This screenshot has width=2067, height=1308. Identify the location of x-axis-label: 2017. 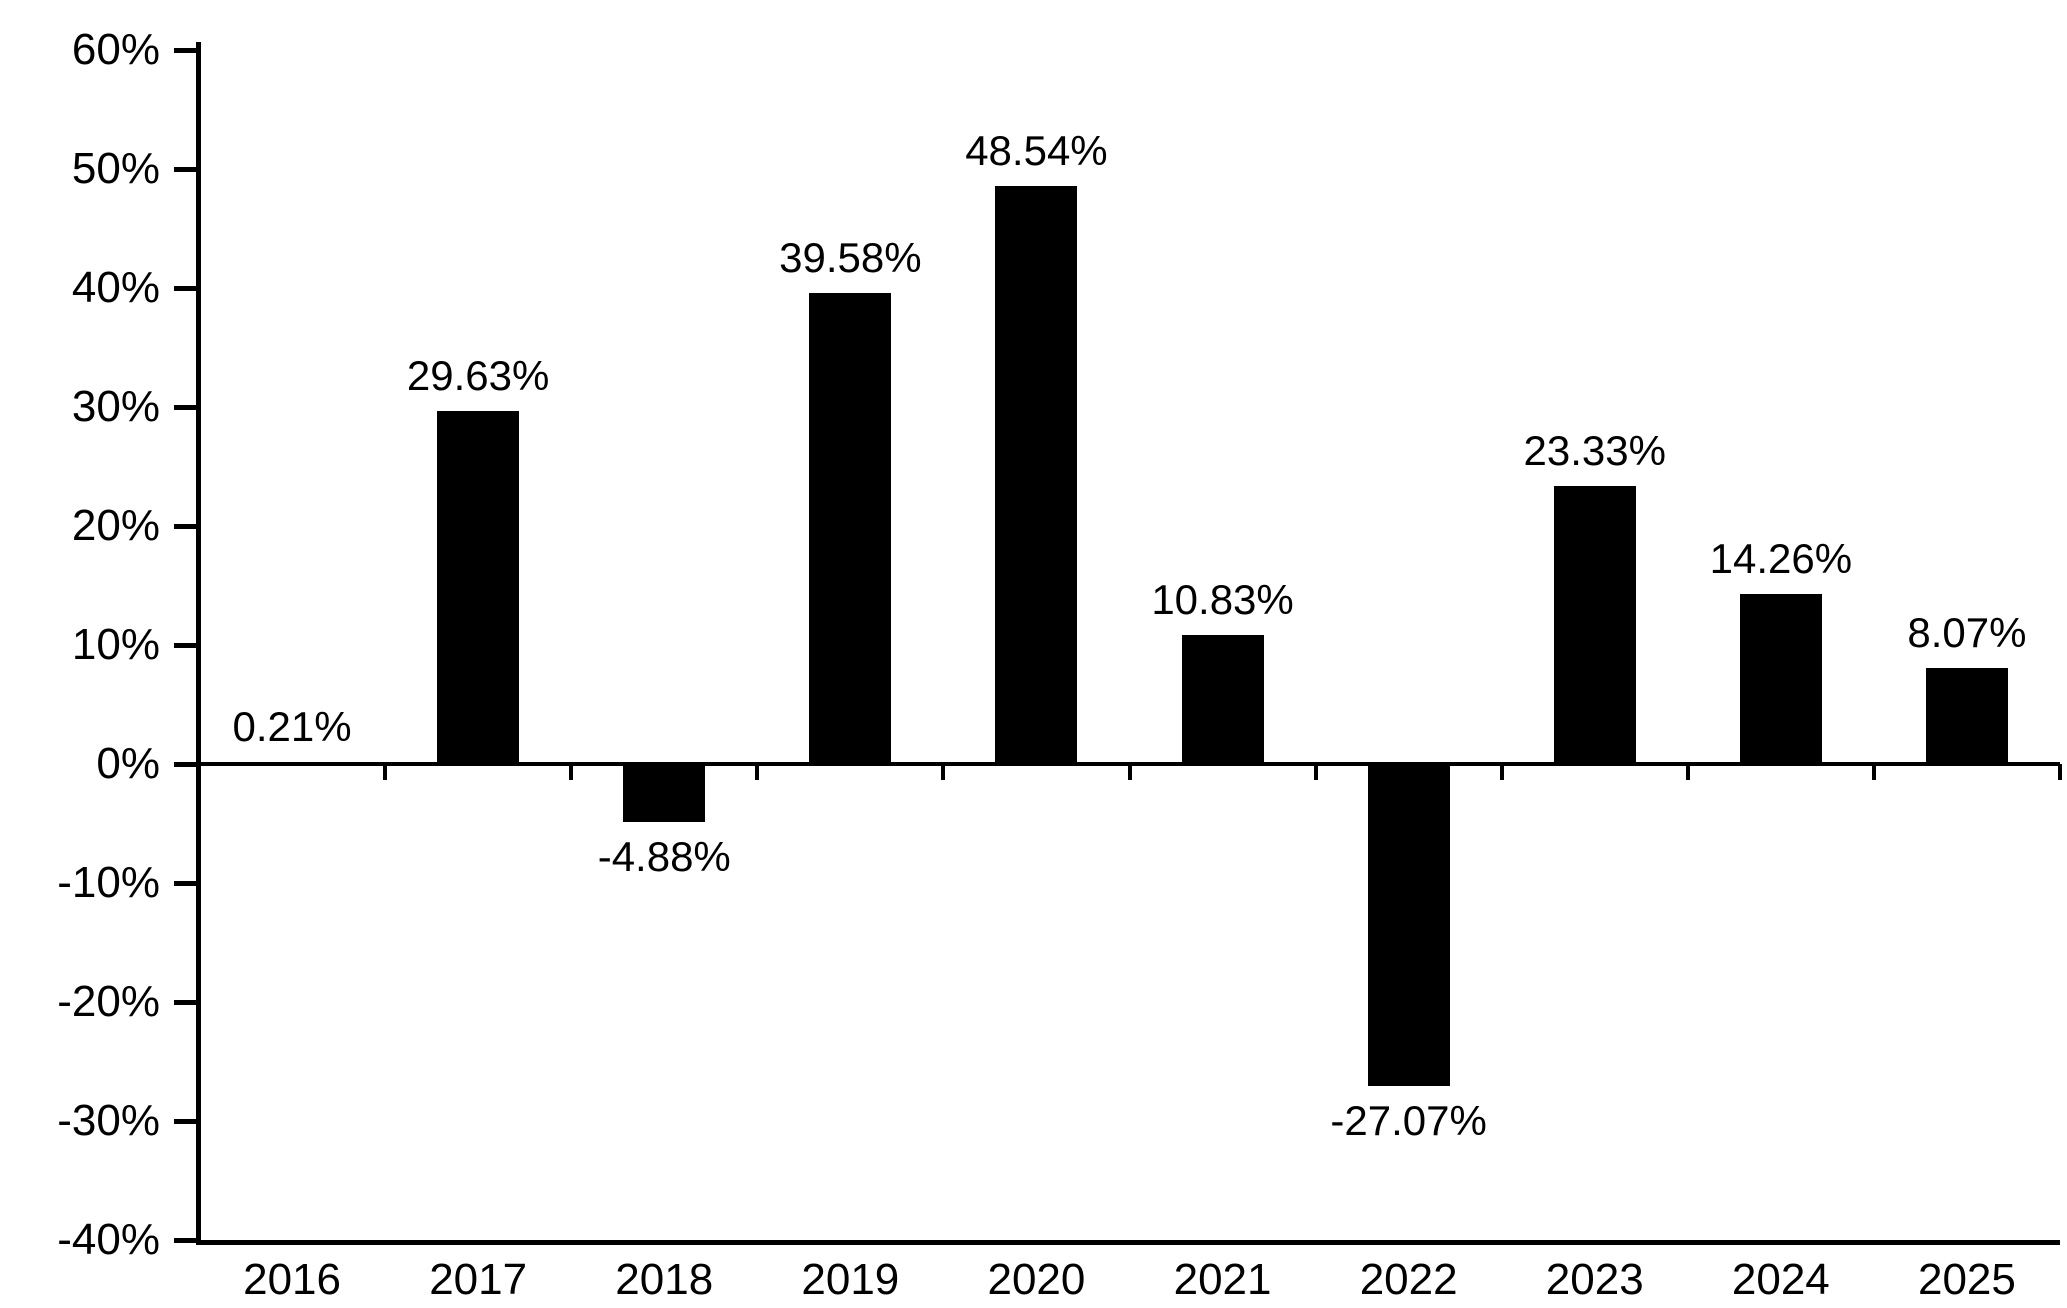
(478, 1279).